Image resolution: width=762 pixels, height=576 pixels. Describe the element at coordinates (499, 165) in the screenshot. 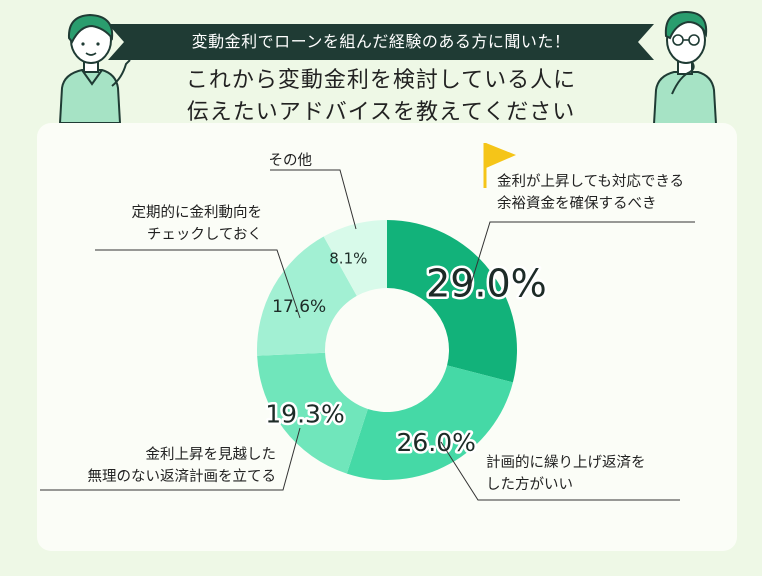

I see `flag-icon` at that location.